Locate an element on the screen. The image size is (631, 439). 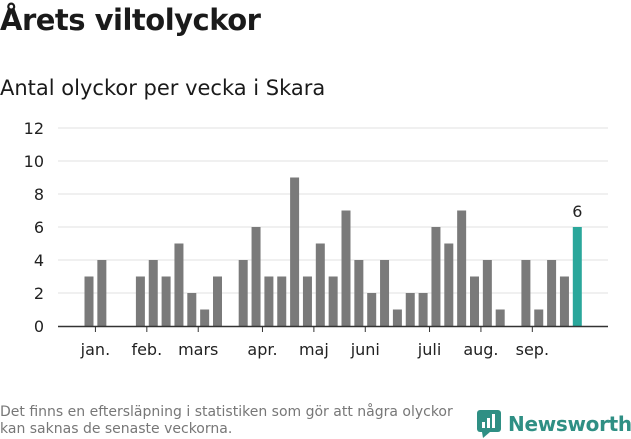
x-tick-label: juni is located at coordinates (365, 349).